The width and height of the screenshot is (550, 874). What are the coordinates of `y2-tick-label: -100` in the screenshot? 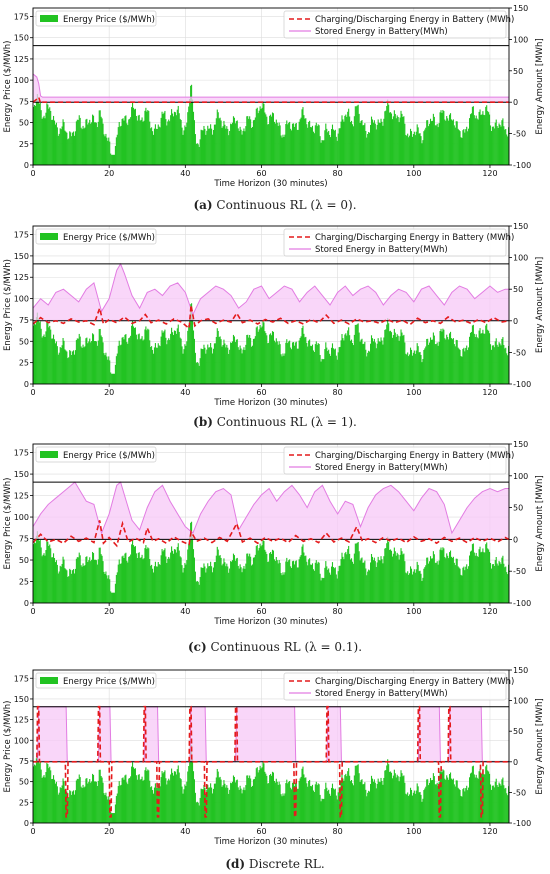 It's located at (522, 603).